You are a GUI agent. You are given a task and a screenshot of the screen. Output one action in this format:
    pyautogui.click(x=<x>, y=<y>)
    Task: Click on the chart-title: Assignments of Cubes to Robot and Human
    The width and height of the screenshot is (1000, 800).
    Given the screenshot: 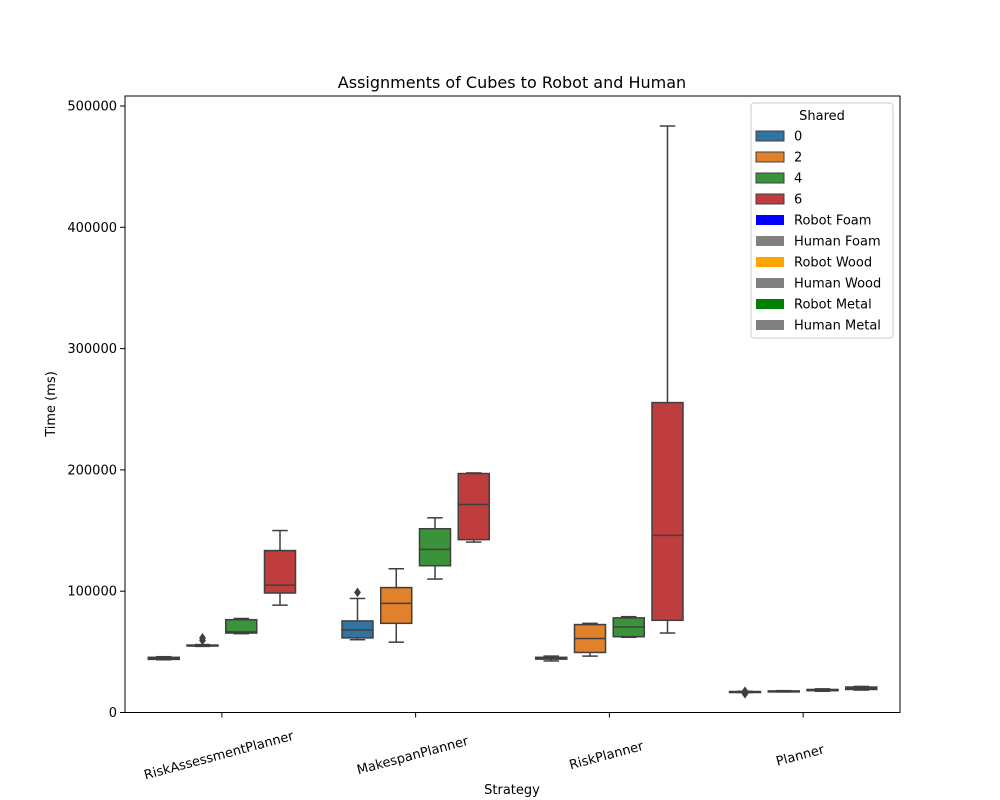 What is the action you would take?
    pyautogui.click(x=512, y=82)
    